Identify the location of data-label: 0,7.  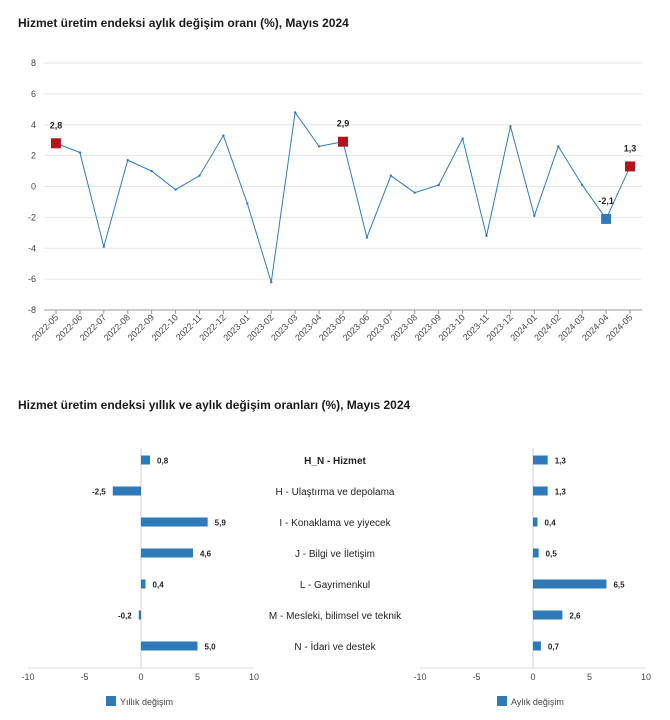
(554, 647).